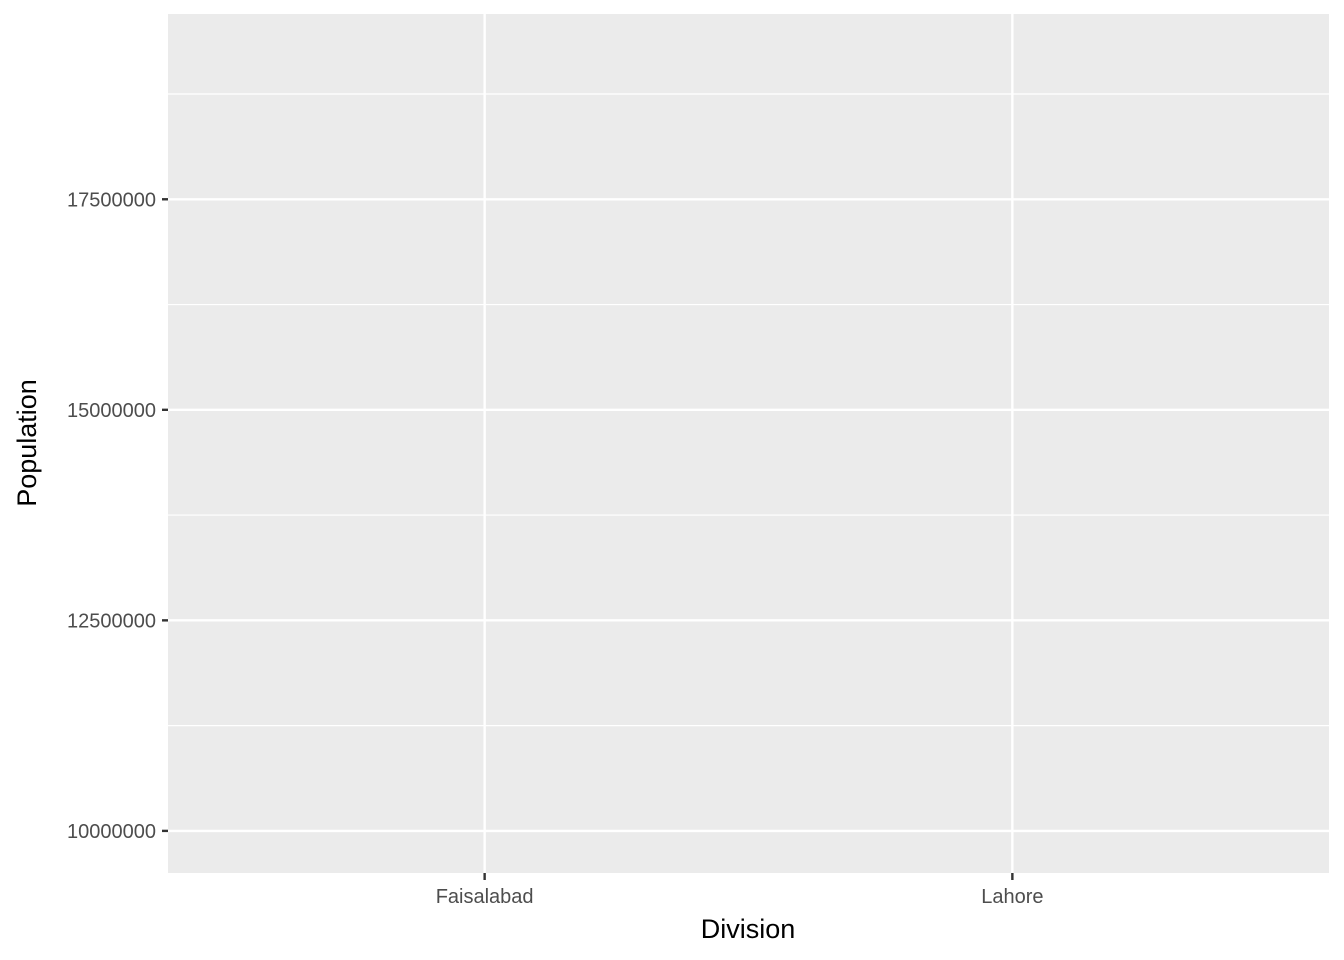  I want to click on x-axis: Faisalabad Lahore, so click(740, 890).